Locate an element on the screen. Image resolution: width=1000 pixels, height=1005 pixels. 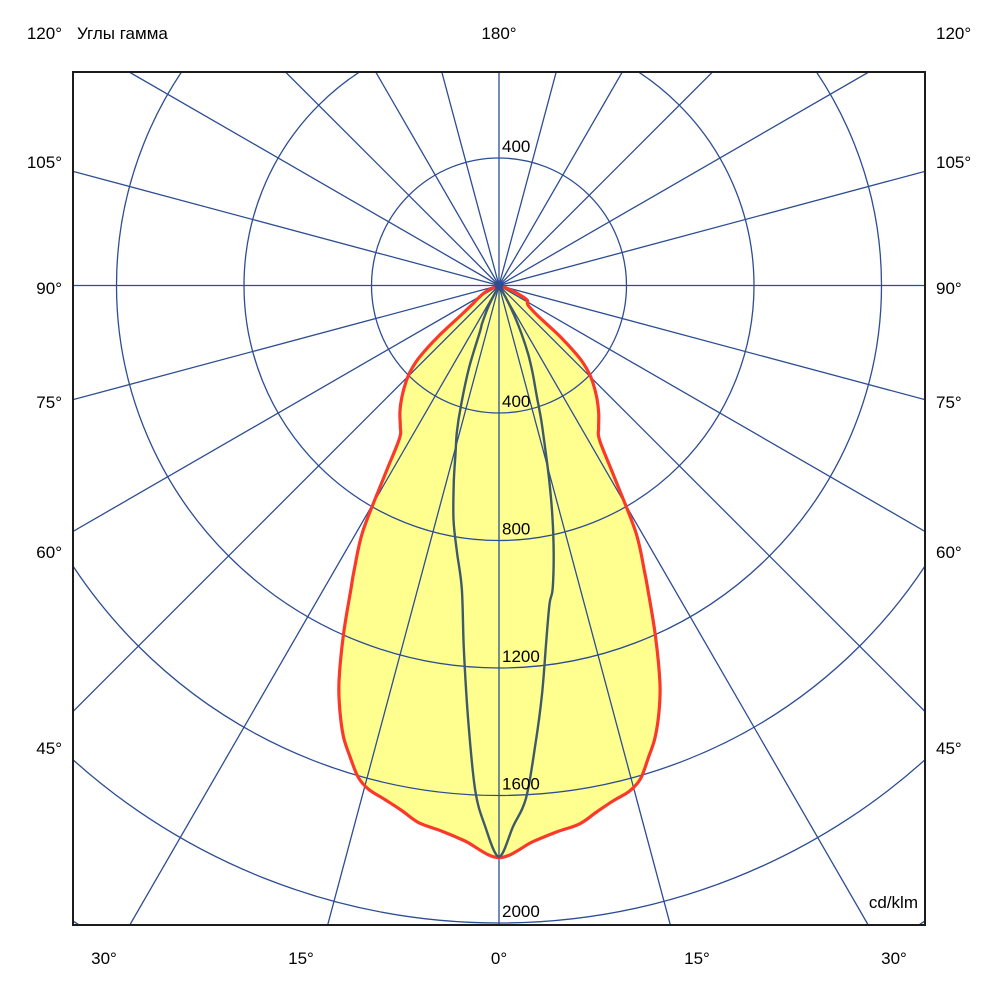
top-angle-label: 180° is located at coordinates (498, 33).